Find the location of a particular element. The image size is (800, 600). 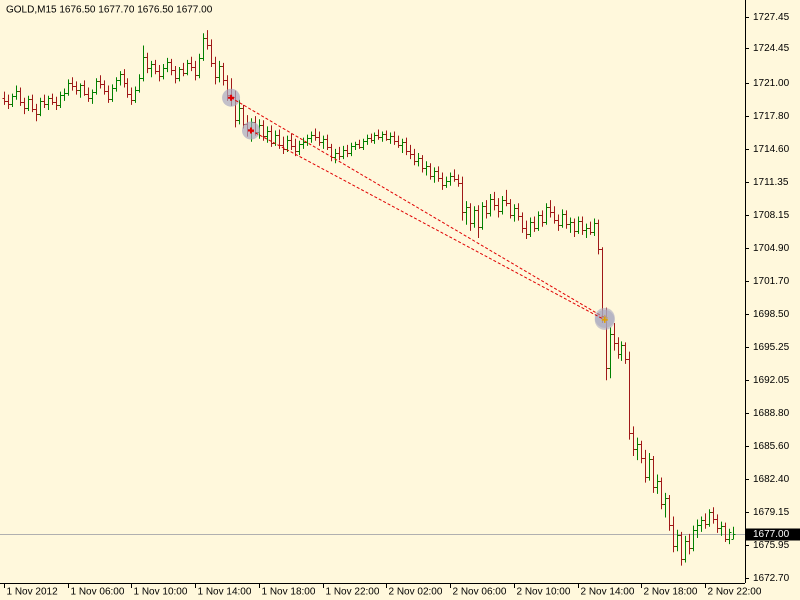

y-tick-label: 1717.80 is located at coordinates (771, 116).